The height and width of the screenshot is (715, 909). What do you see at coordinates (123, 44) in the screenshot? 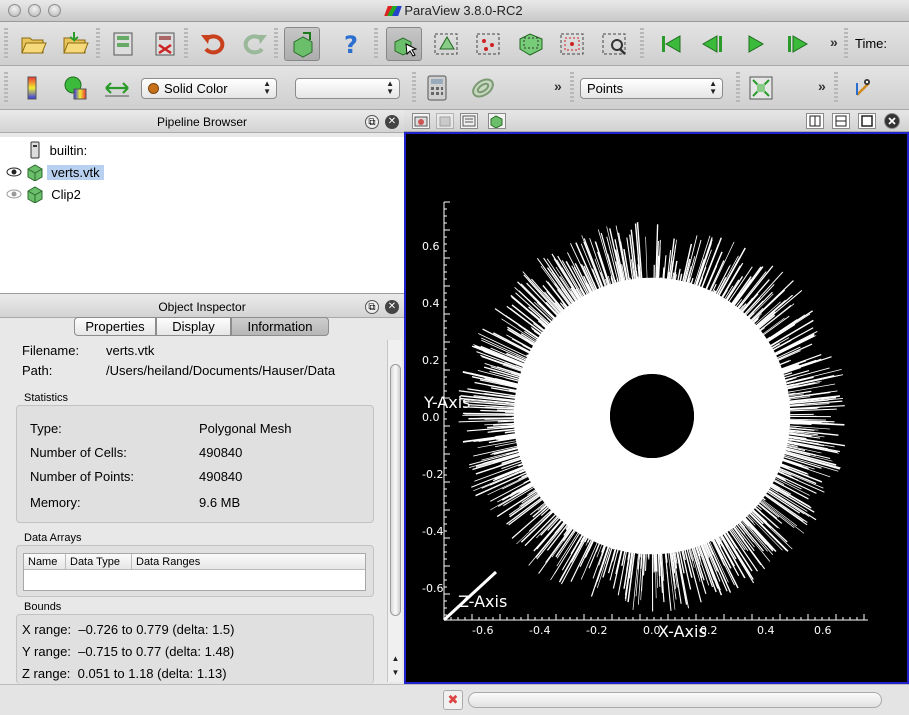
I see `connect-icon` at bounding box center [123, 44].